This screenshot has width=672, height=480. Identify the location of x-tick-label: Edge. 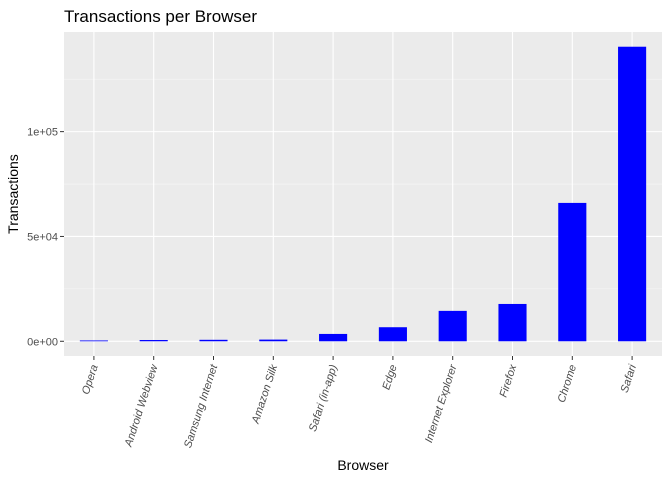
(389, 377).